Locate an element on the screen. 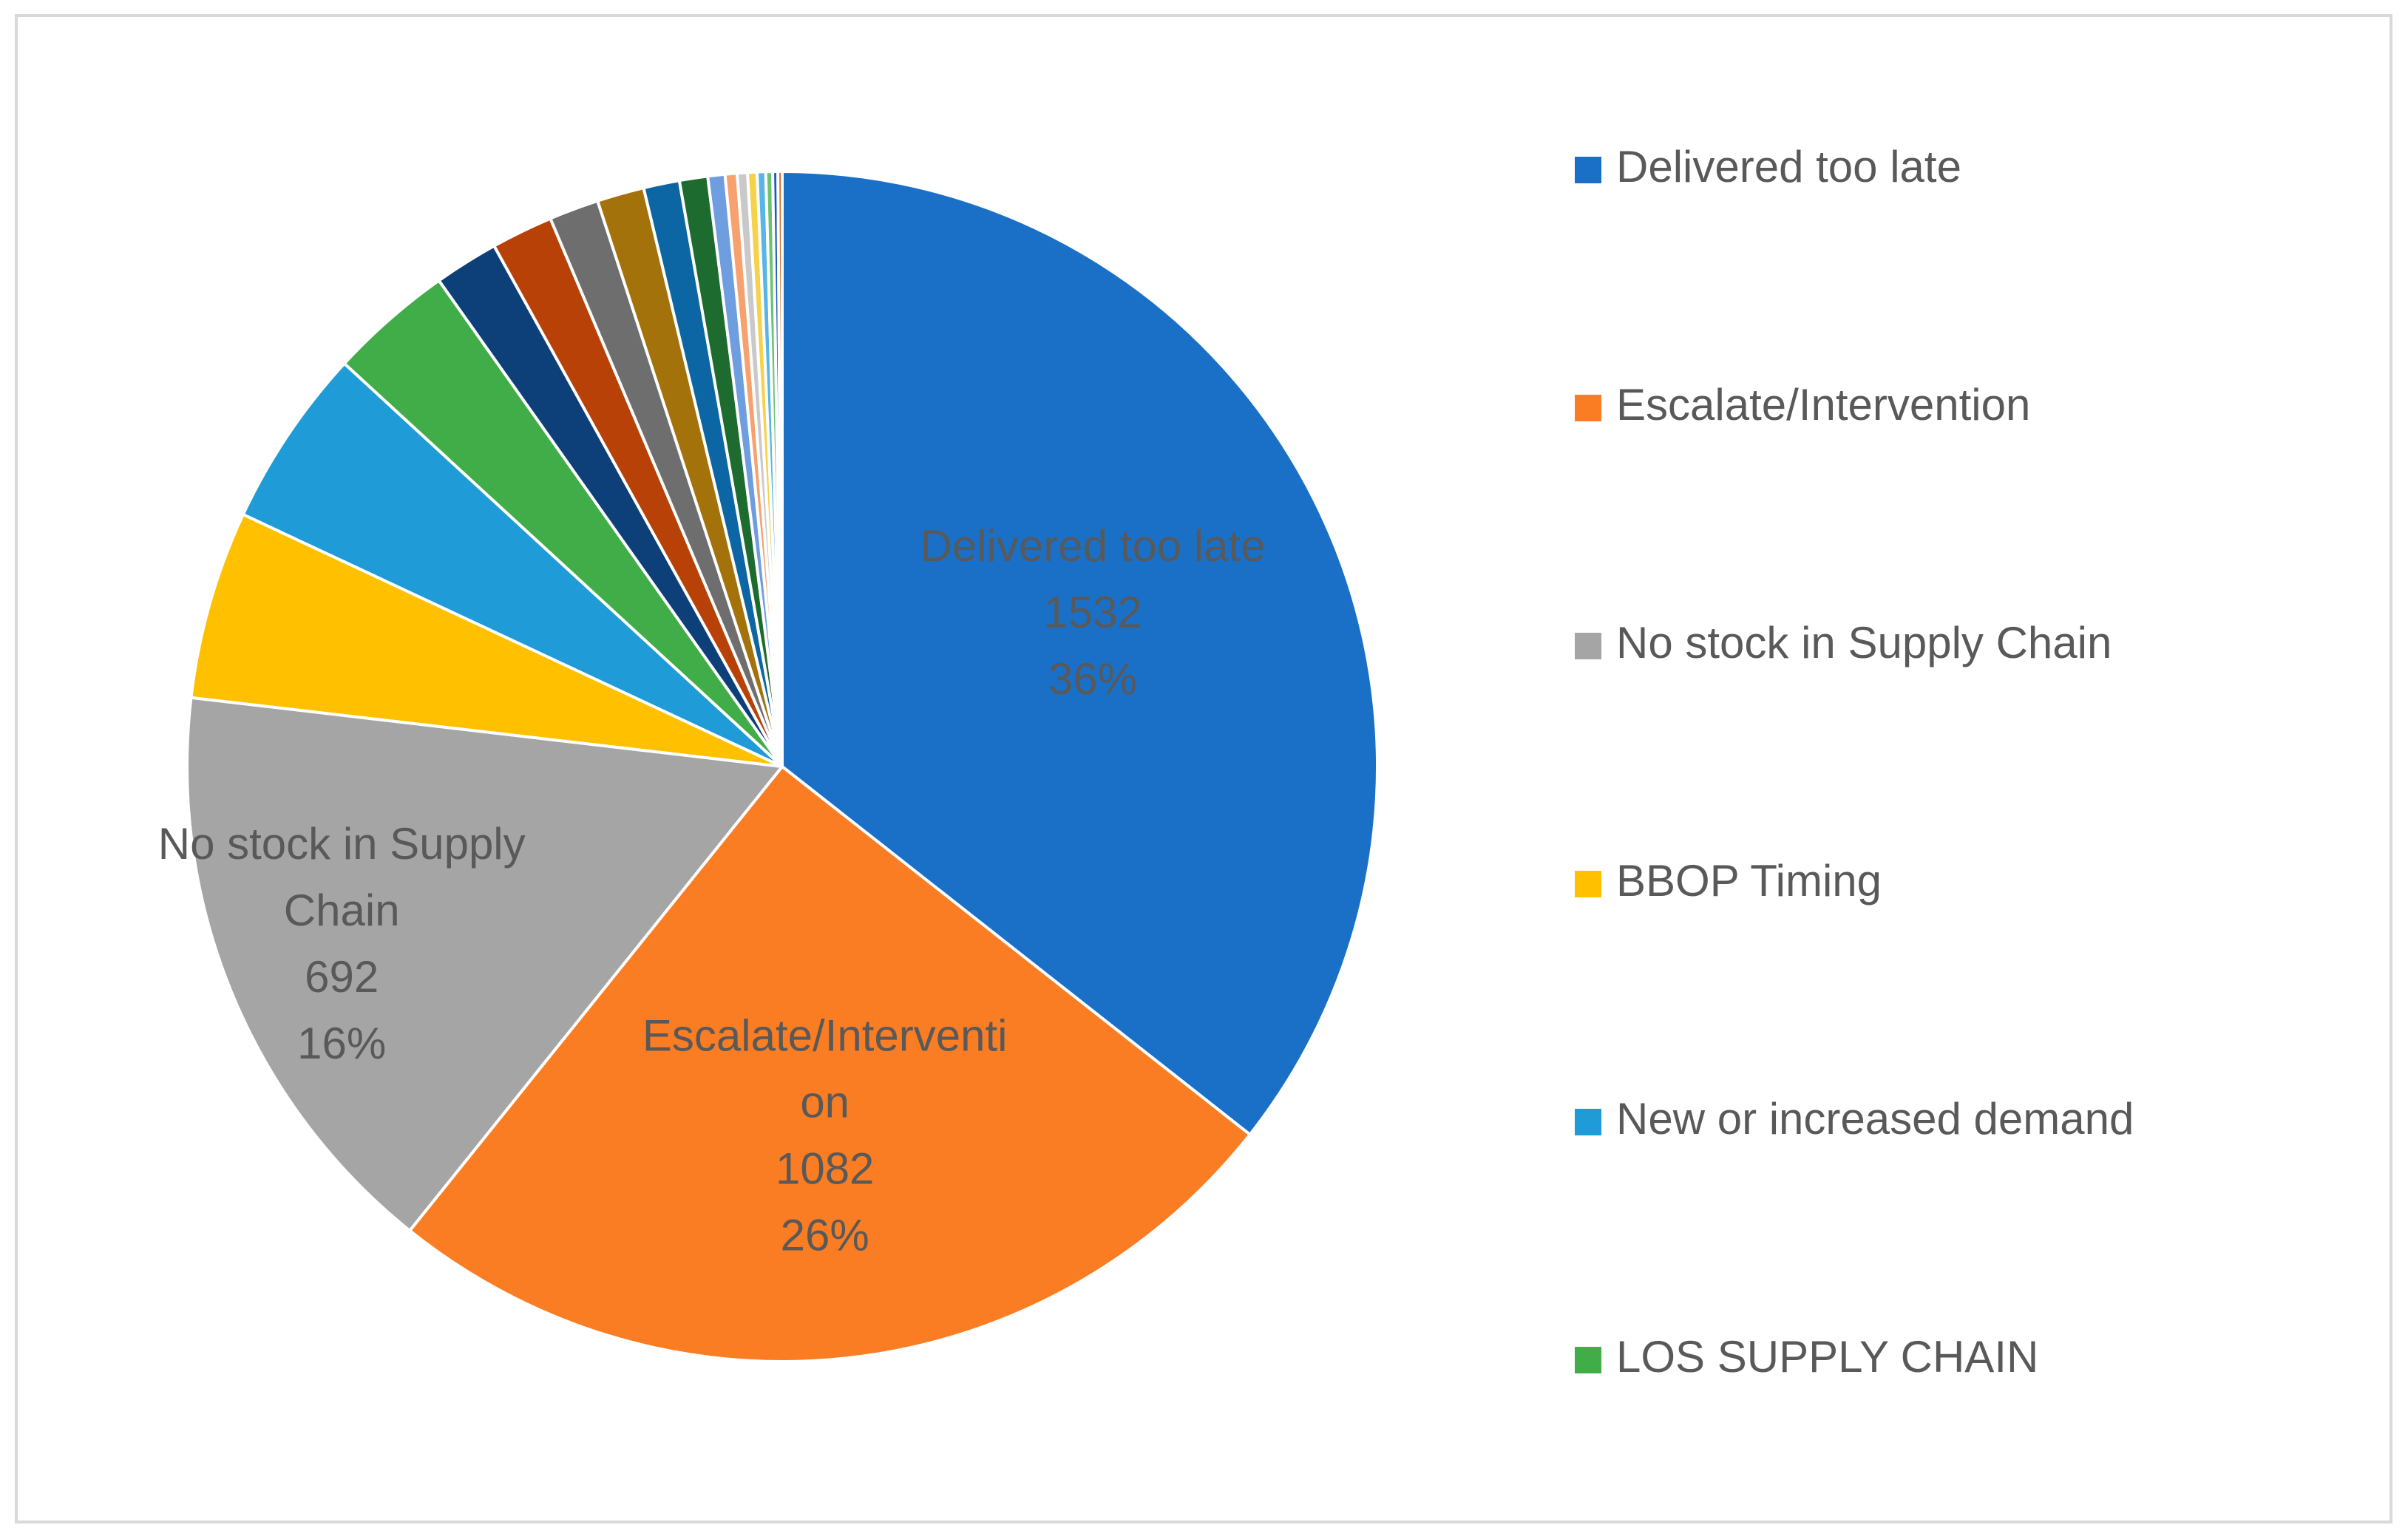  legend-label: New or increased demand is located at coordinates (1875, 1119).